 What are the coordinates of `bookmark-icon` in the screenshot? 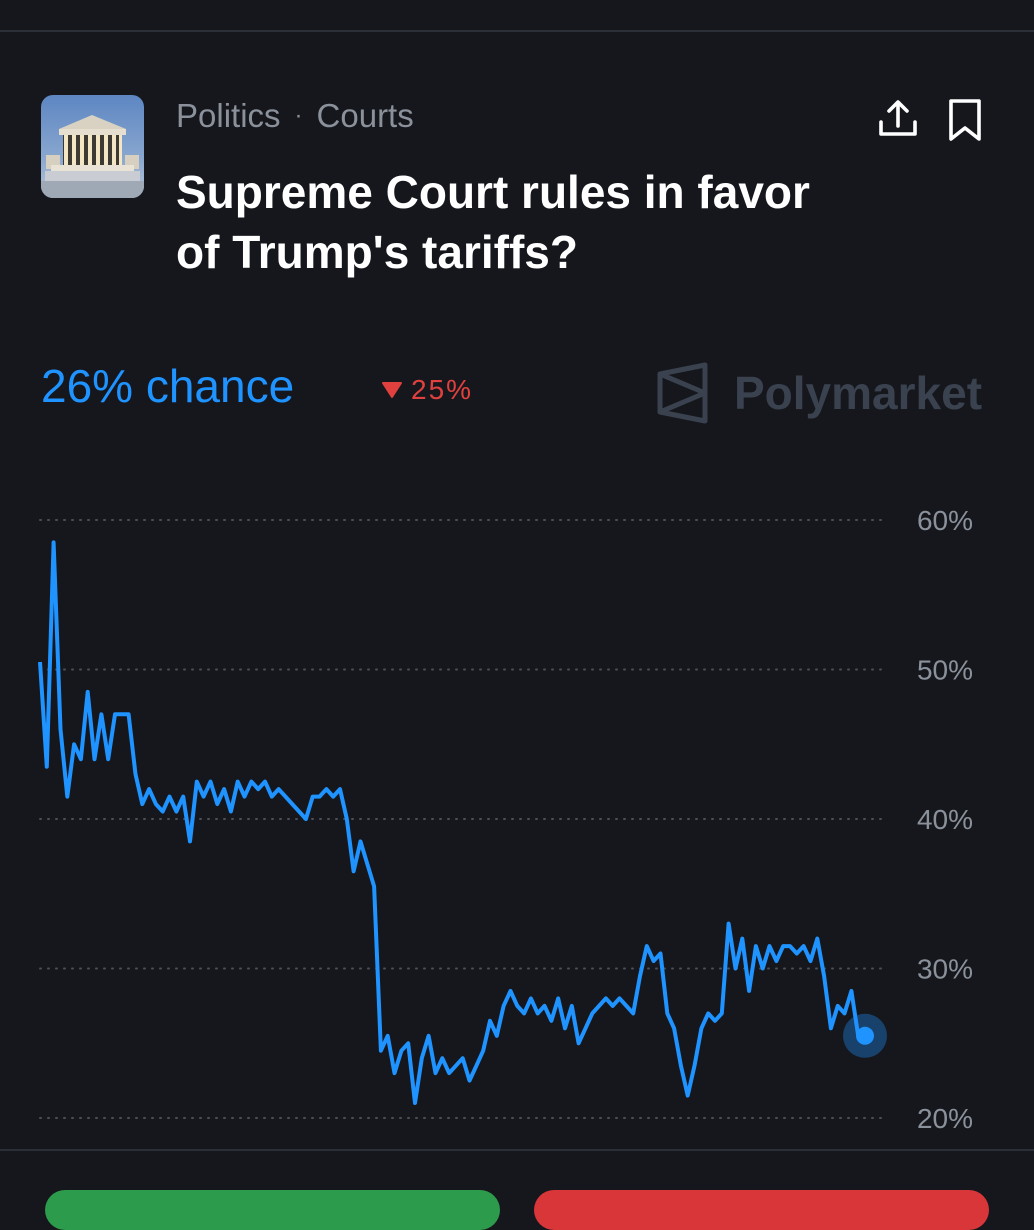 It's located at (965, 120).